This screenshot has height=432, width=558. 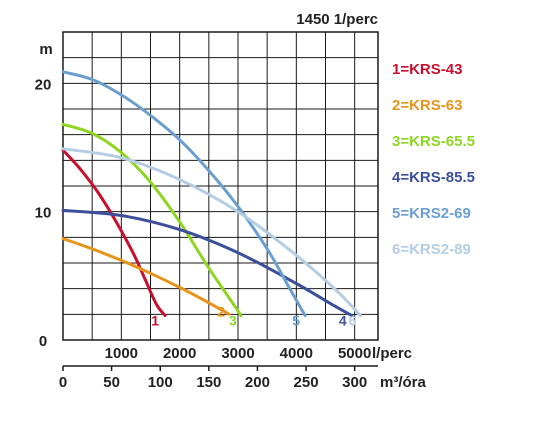 What do you see at coordinates (208, 382) in the screenshot?
I see `x-tick-label-secondary: 150` at bounding box center [208, 382].